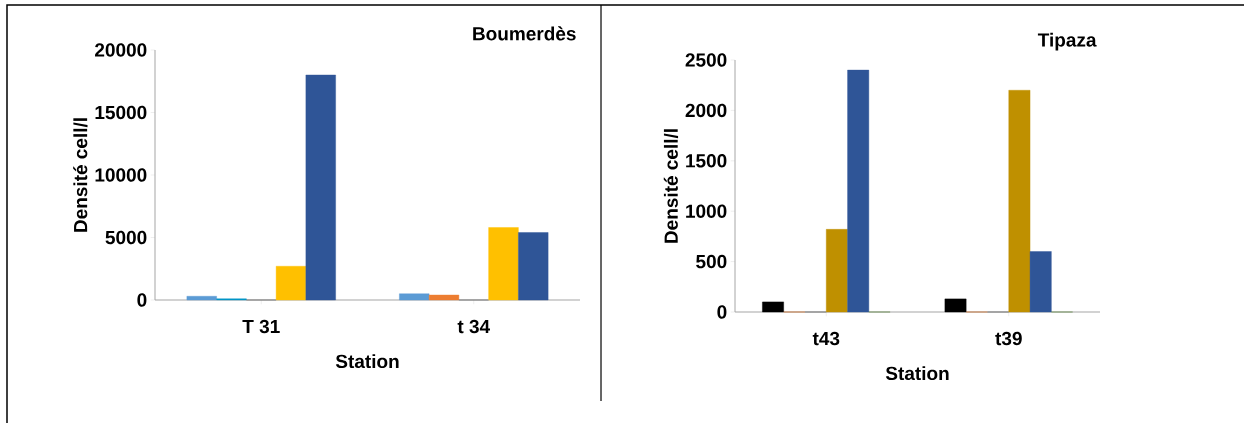  I want to click on y-tick-label: 5000, so click(126, 237).